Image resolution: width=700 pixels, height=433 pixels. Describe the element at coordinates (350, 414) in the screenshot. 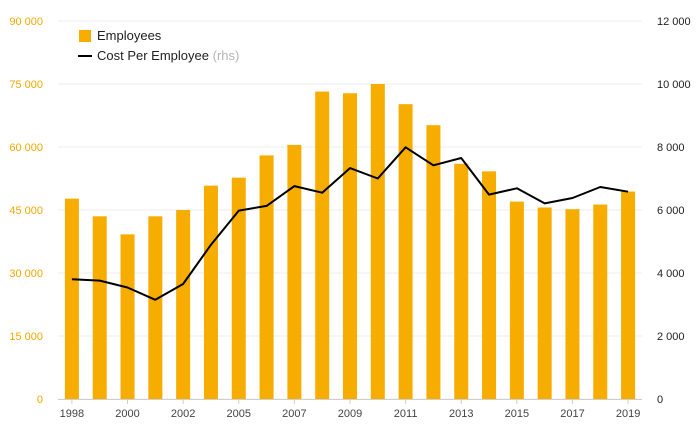

I see `x-tick-label: 2009` at that location.